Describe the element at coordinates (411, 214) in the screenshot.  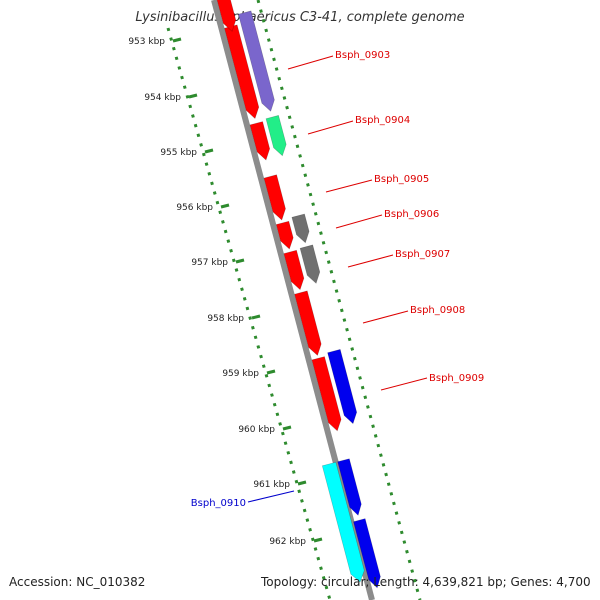
I see `label-bsph-0906: Bsph_0906` at that location.